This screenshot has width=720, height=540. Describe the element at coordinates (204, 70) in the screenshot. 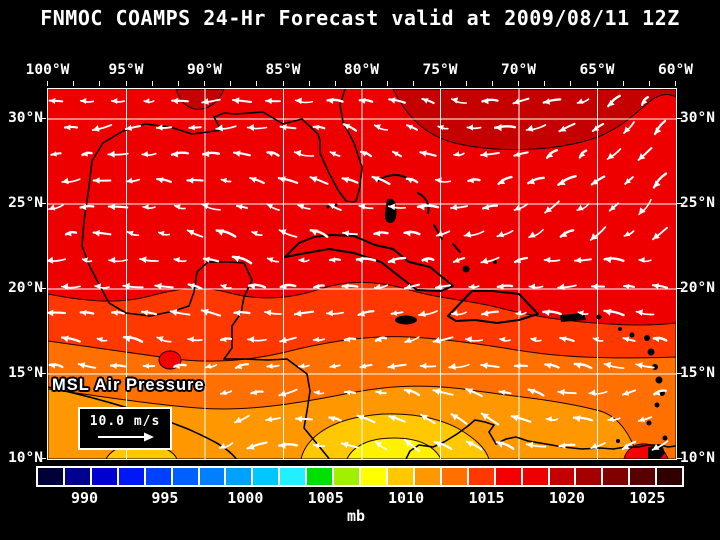

I see `lon-label: 90°W` at that location.